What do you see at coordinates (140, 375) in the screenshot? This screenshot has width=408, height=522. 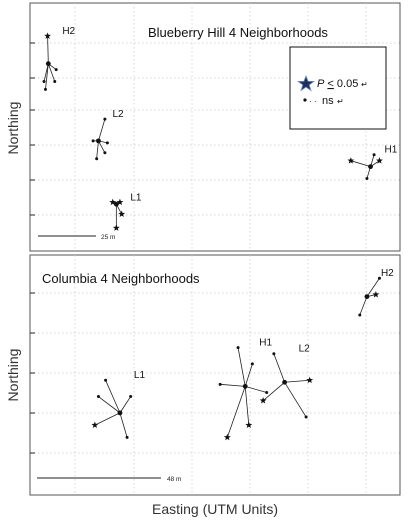 I see `neighborhood-label: L1` at bounding box center [140, 375].